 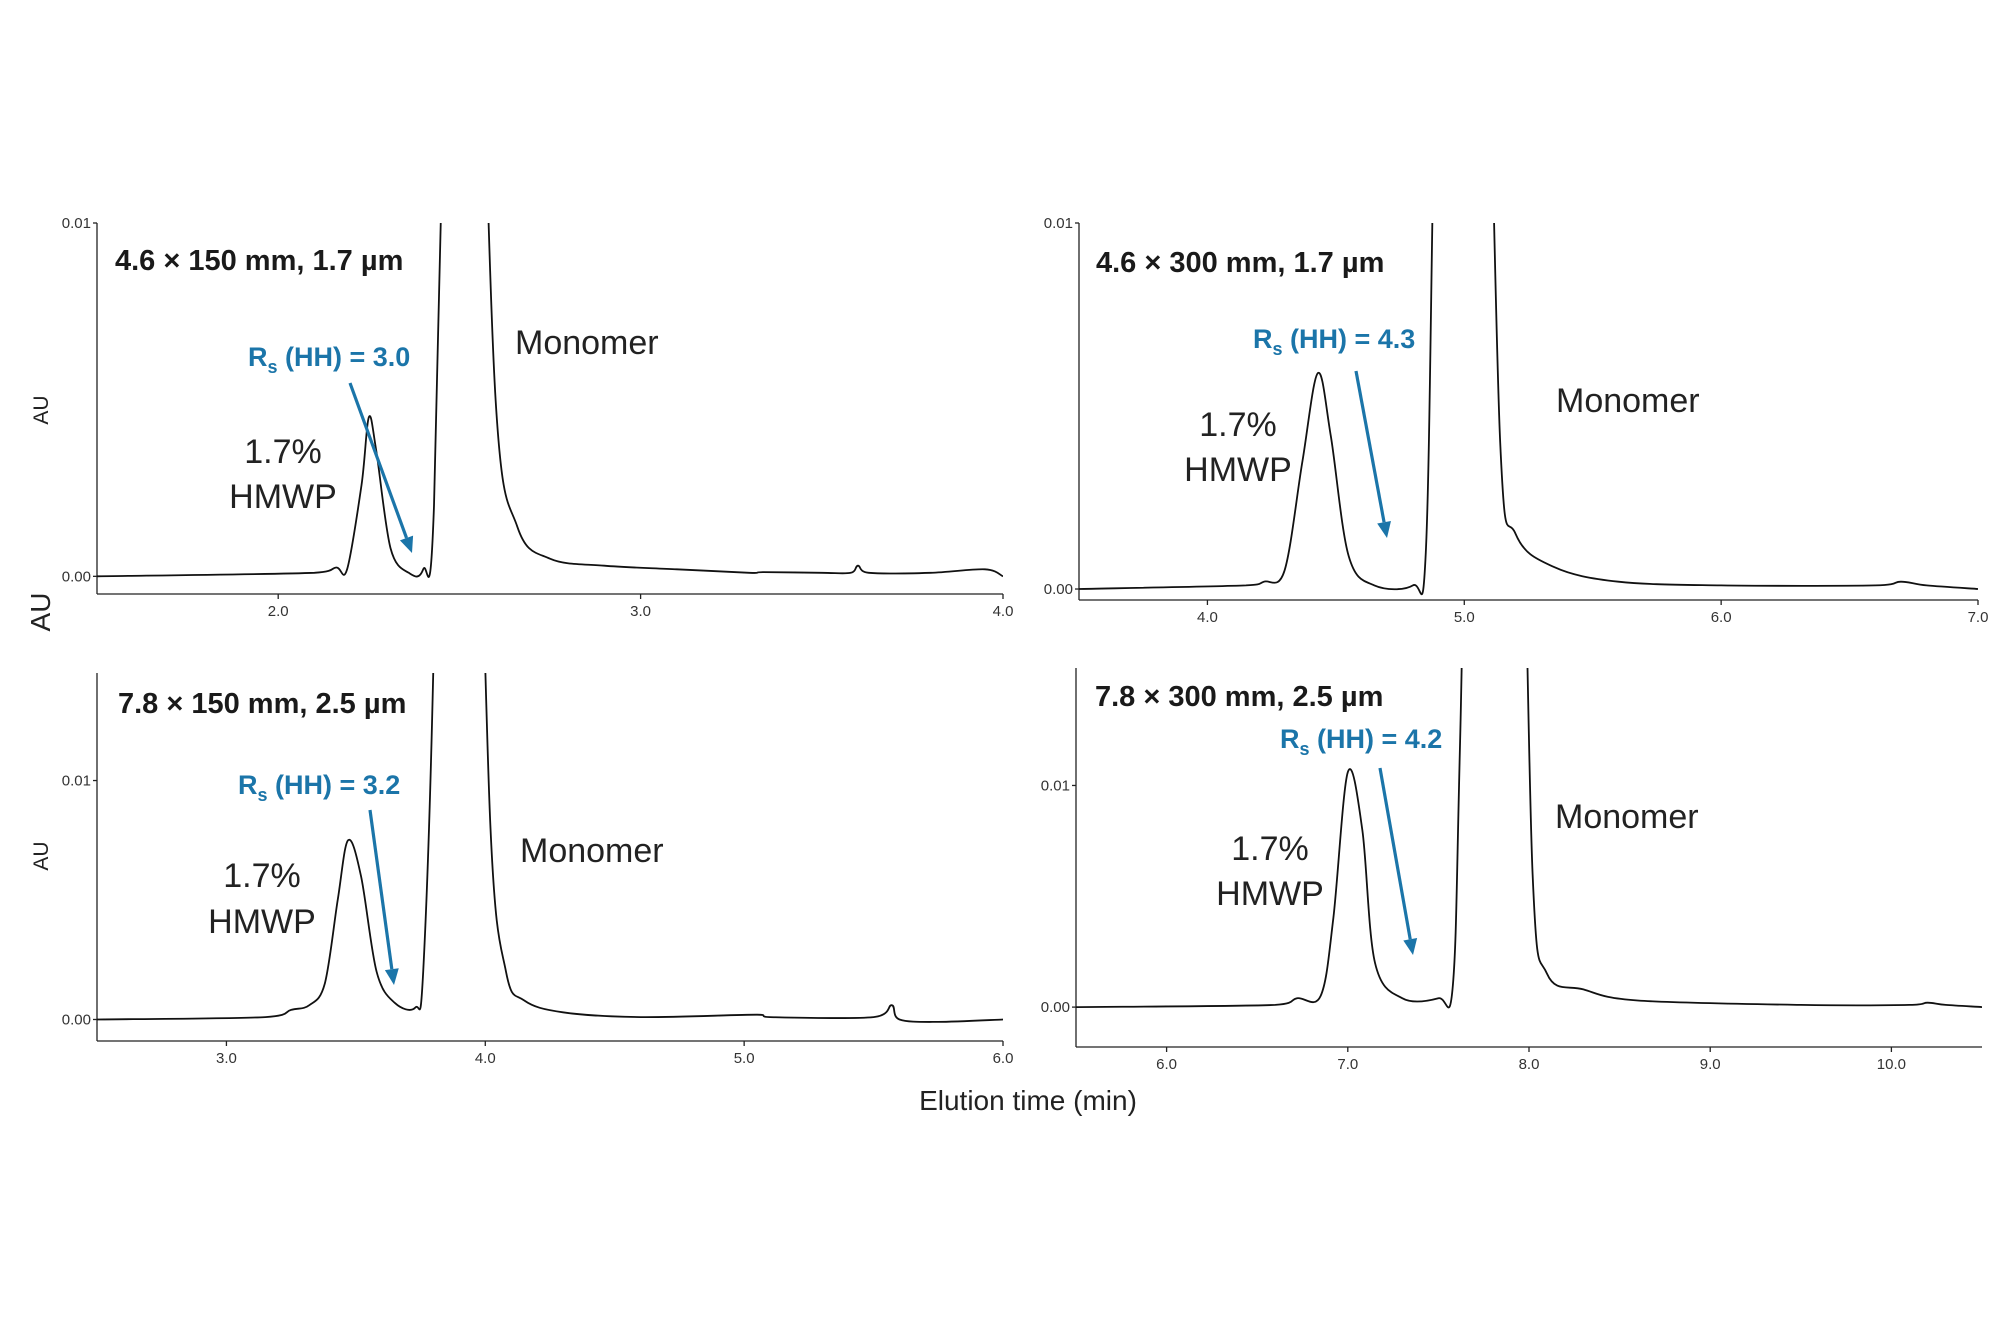 I want to click on shared-x-axis-label: Elution time (min), so click(x=1028, y=1100).